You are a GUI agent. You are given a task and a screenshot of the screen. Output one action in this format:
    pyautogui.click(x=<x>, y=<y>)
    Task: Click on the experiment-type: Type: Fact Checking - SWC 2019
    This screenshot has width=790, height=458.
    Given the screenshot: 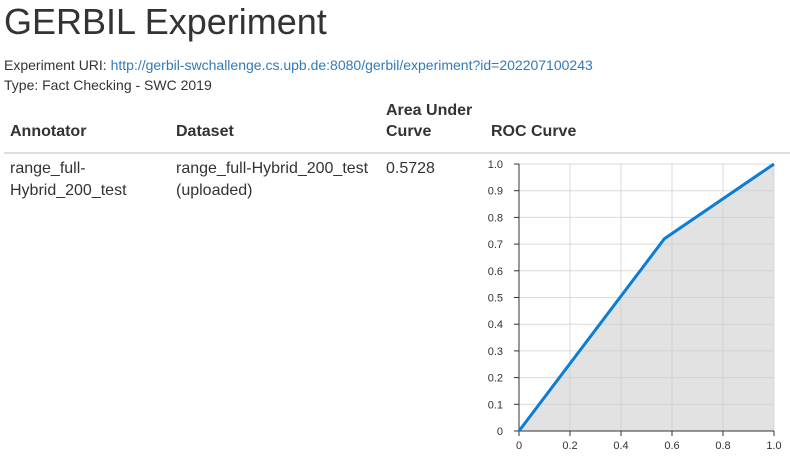 What is the action you would take?
    pyautogui.click(x=108, y=85)
    